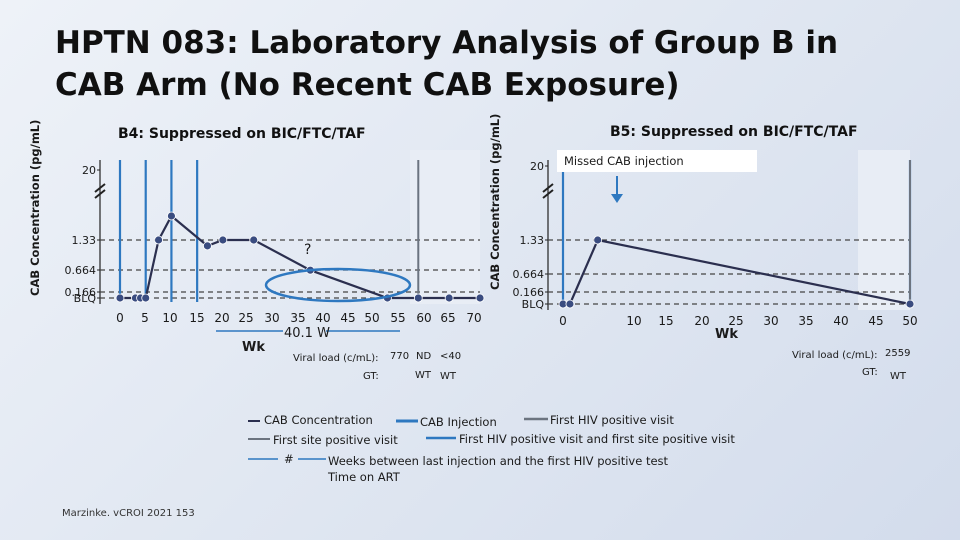 Image resolution: width=960 pixels, height=540 pixels. What do you see at coordinates (563, 321) in the screenshot?
I see `b5-xtick-0: 0` at bounding box center [563, 321].